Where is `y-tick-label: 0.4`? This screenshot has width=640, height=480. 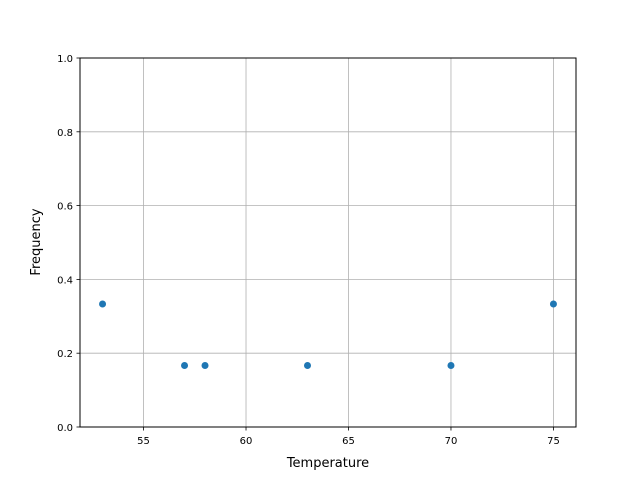 y-tick-label: 0.4 is located at coordinates (65, 280).